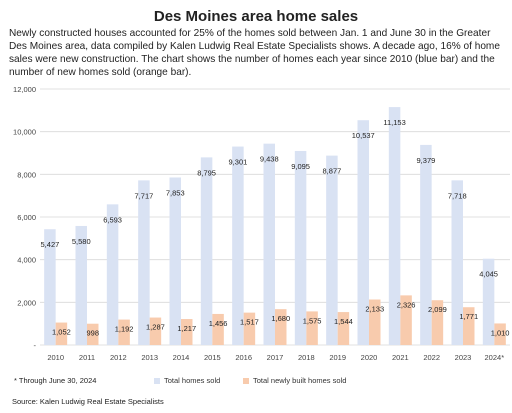 Image resolution: width=512 pixels, height=413 pixels. I want to click on x-tick-label: 2018, so click(306, 357).